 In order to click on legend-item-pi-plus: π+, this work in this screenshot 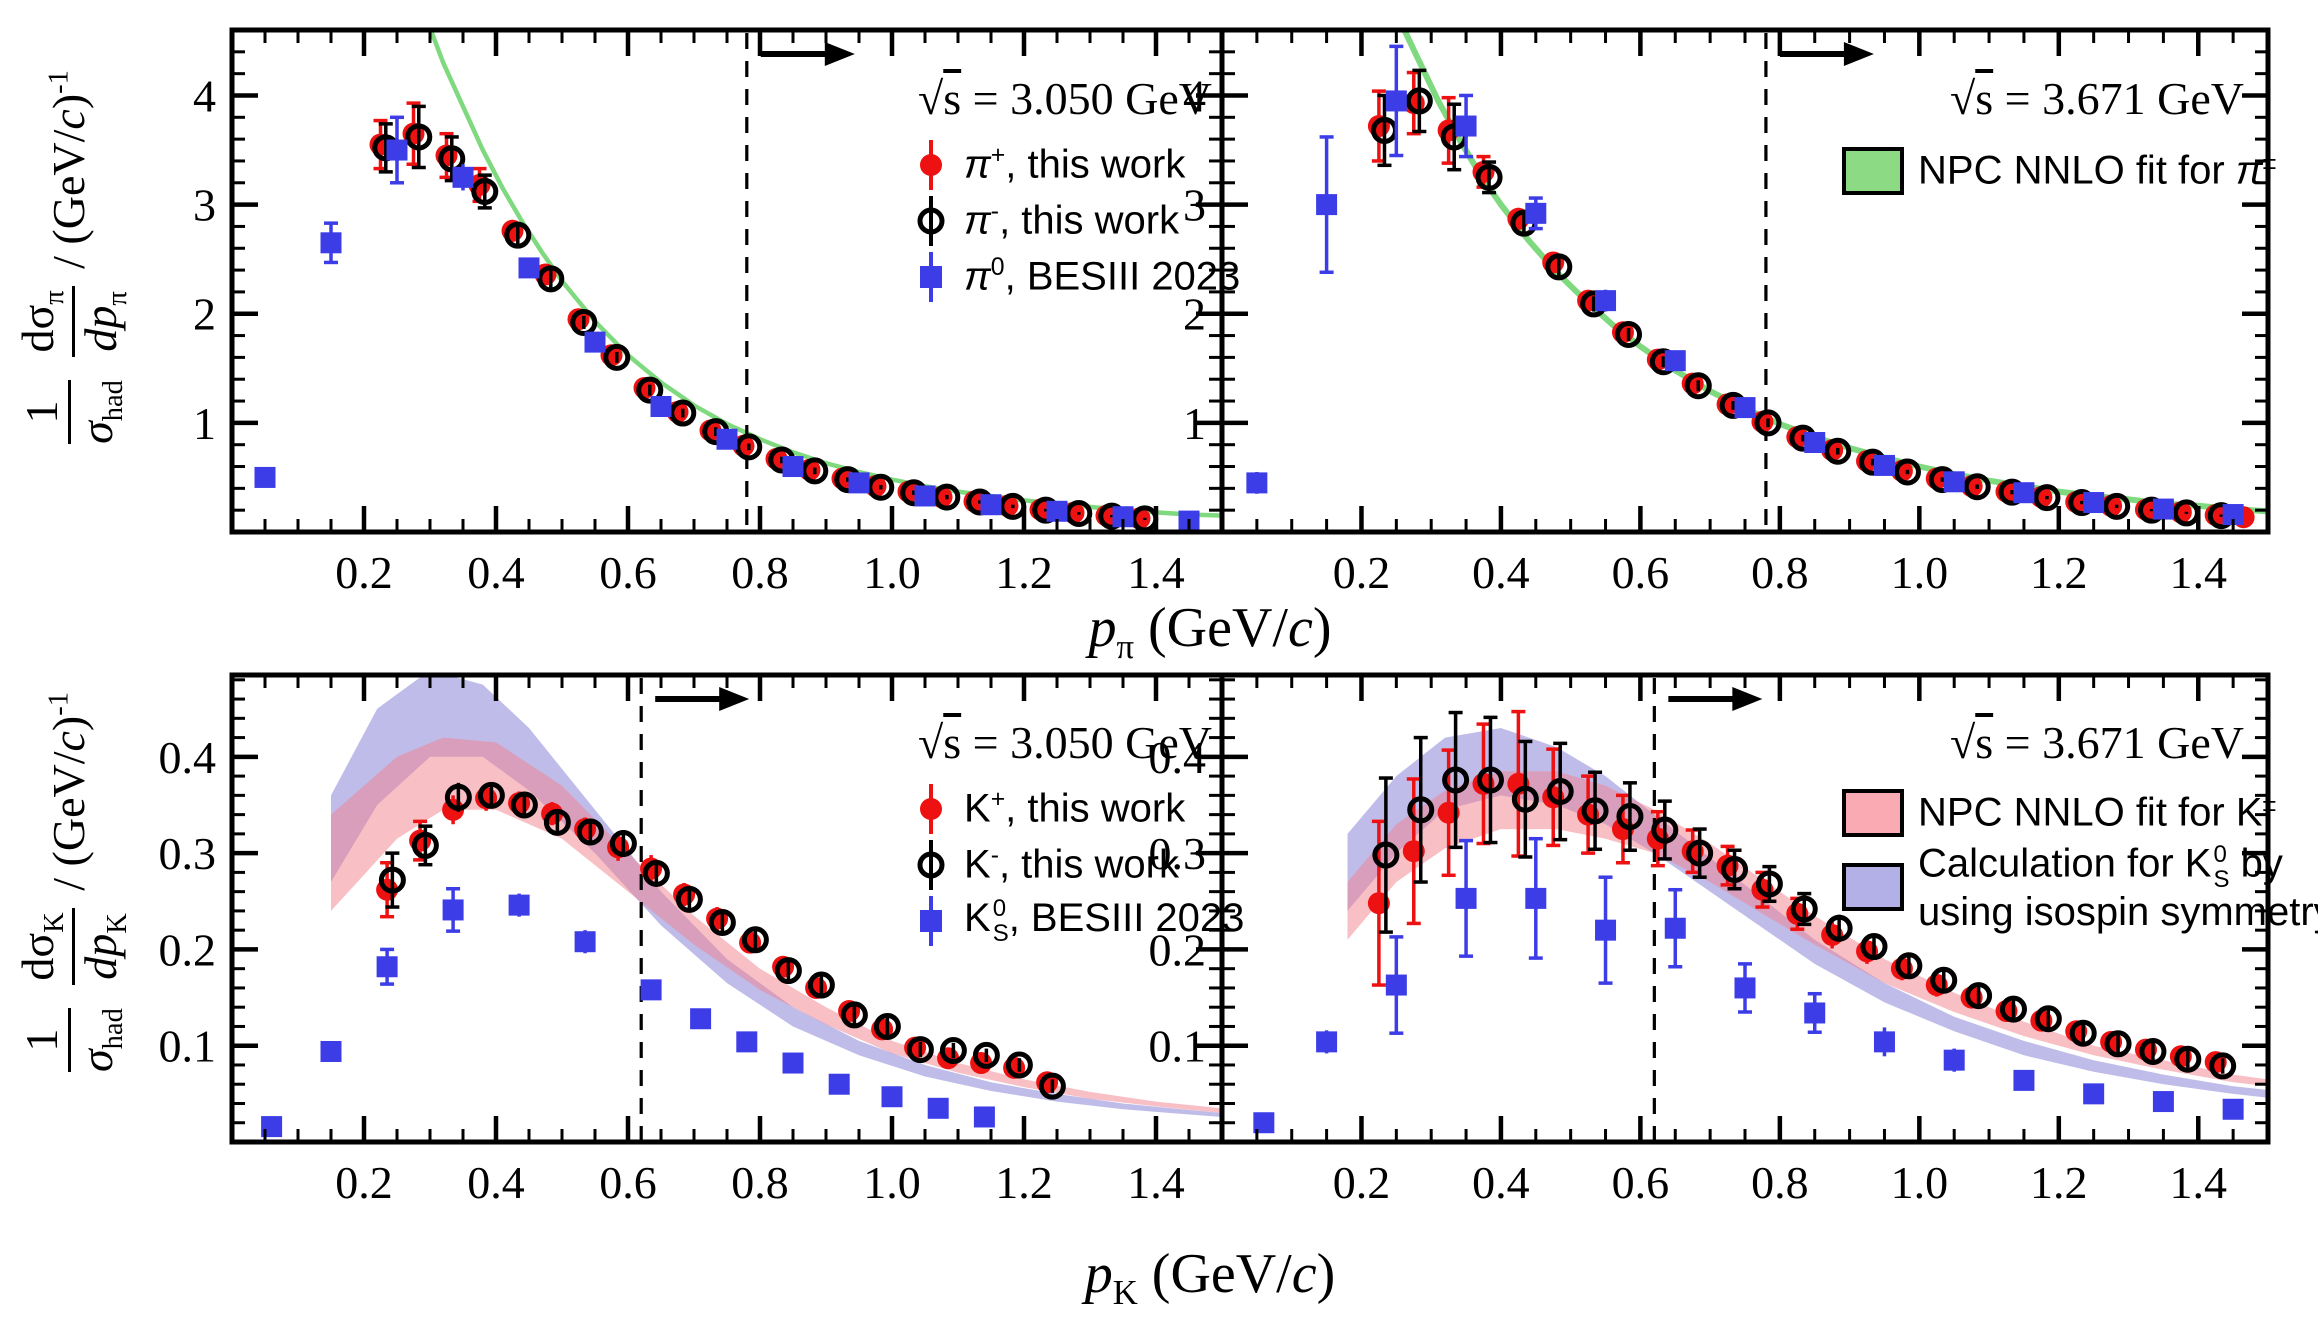, I will do `click(1076, 165)`.